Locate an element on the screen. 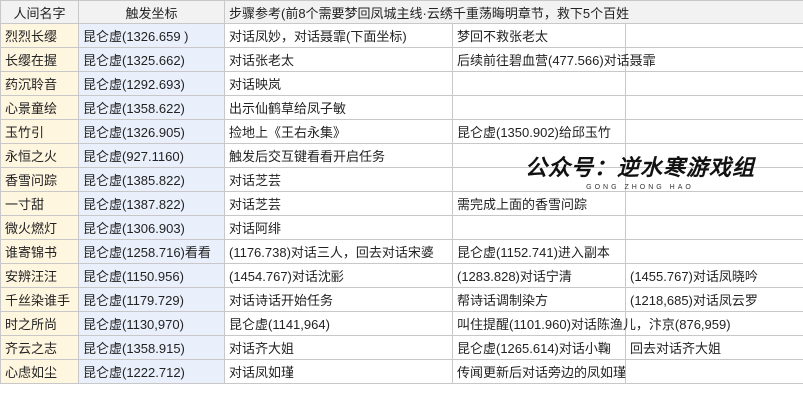 This screenshot has height=405, width=803. step-cell: 梦回不救张老太 is located at coordinates (539, 35).